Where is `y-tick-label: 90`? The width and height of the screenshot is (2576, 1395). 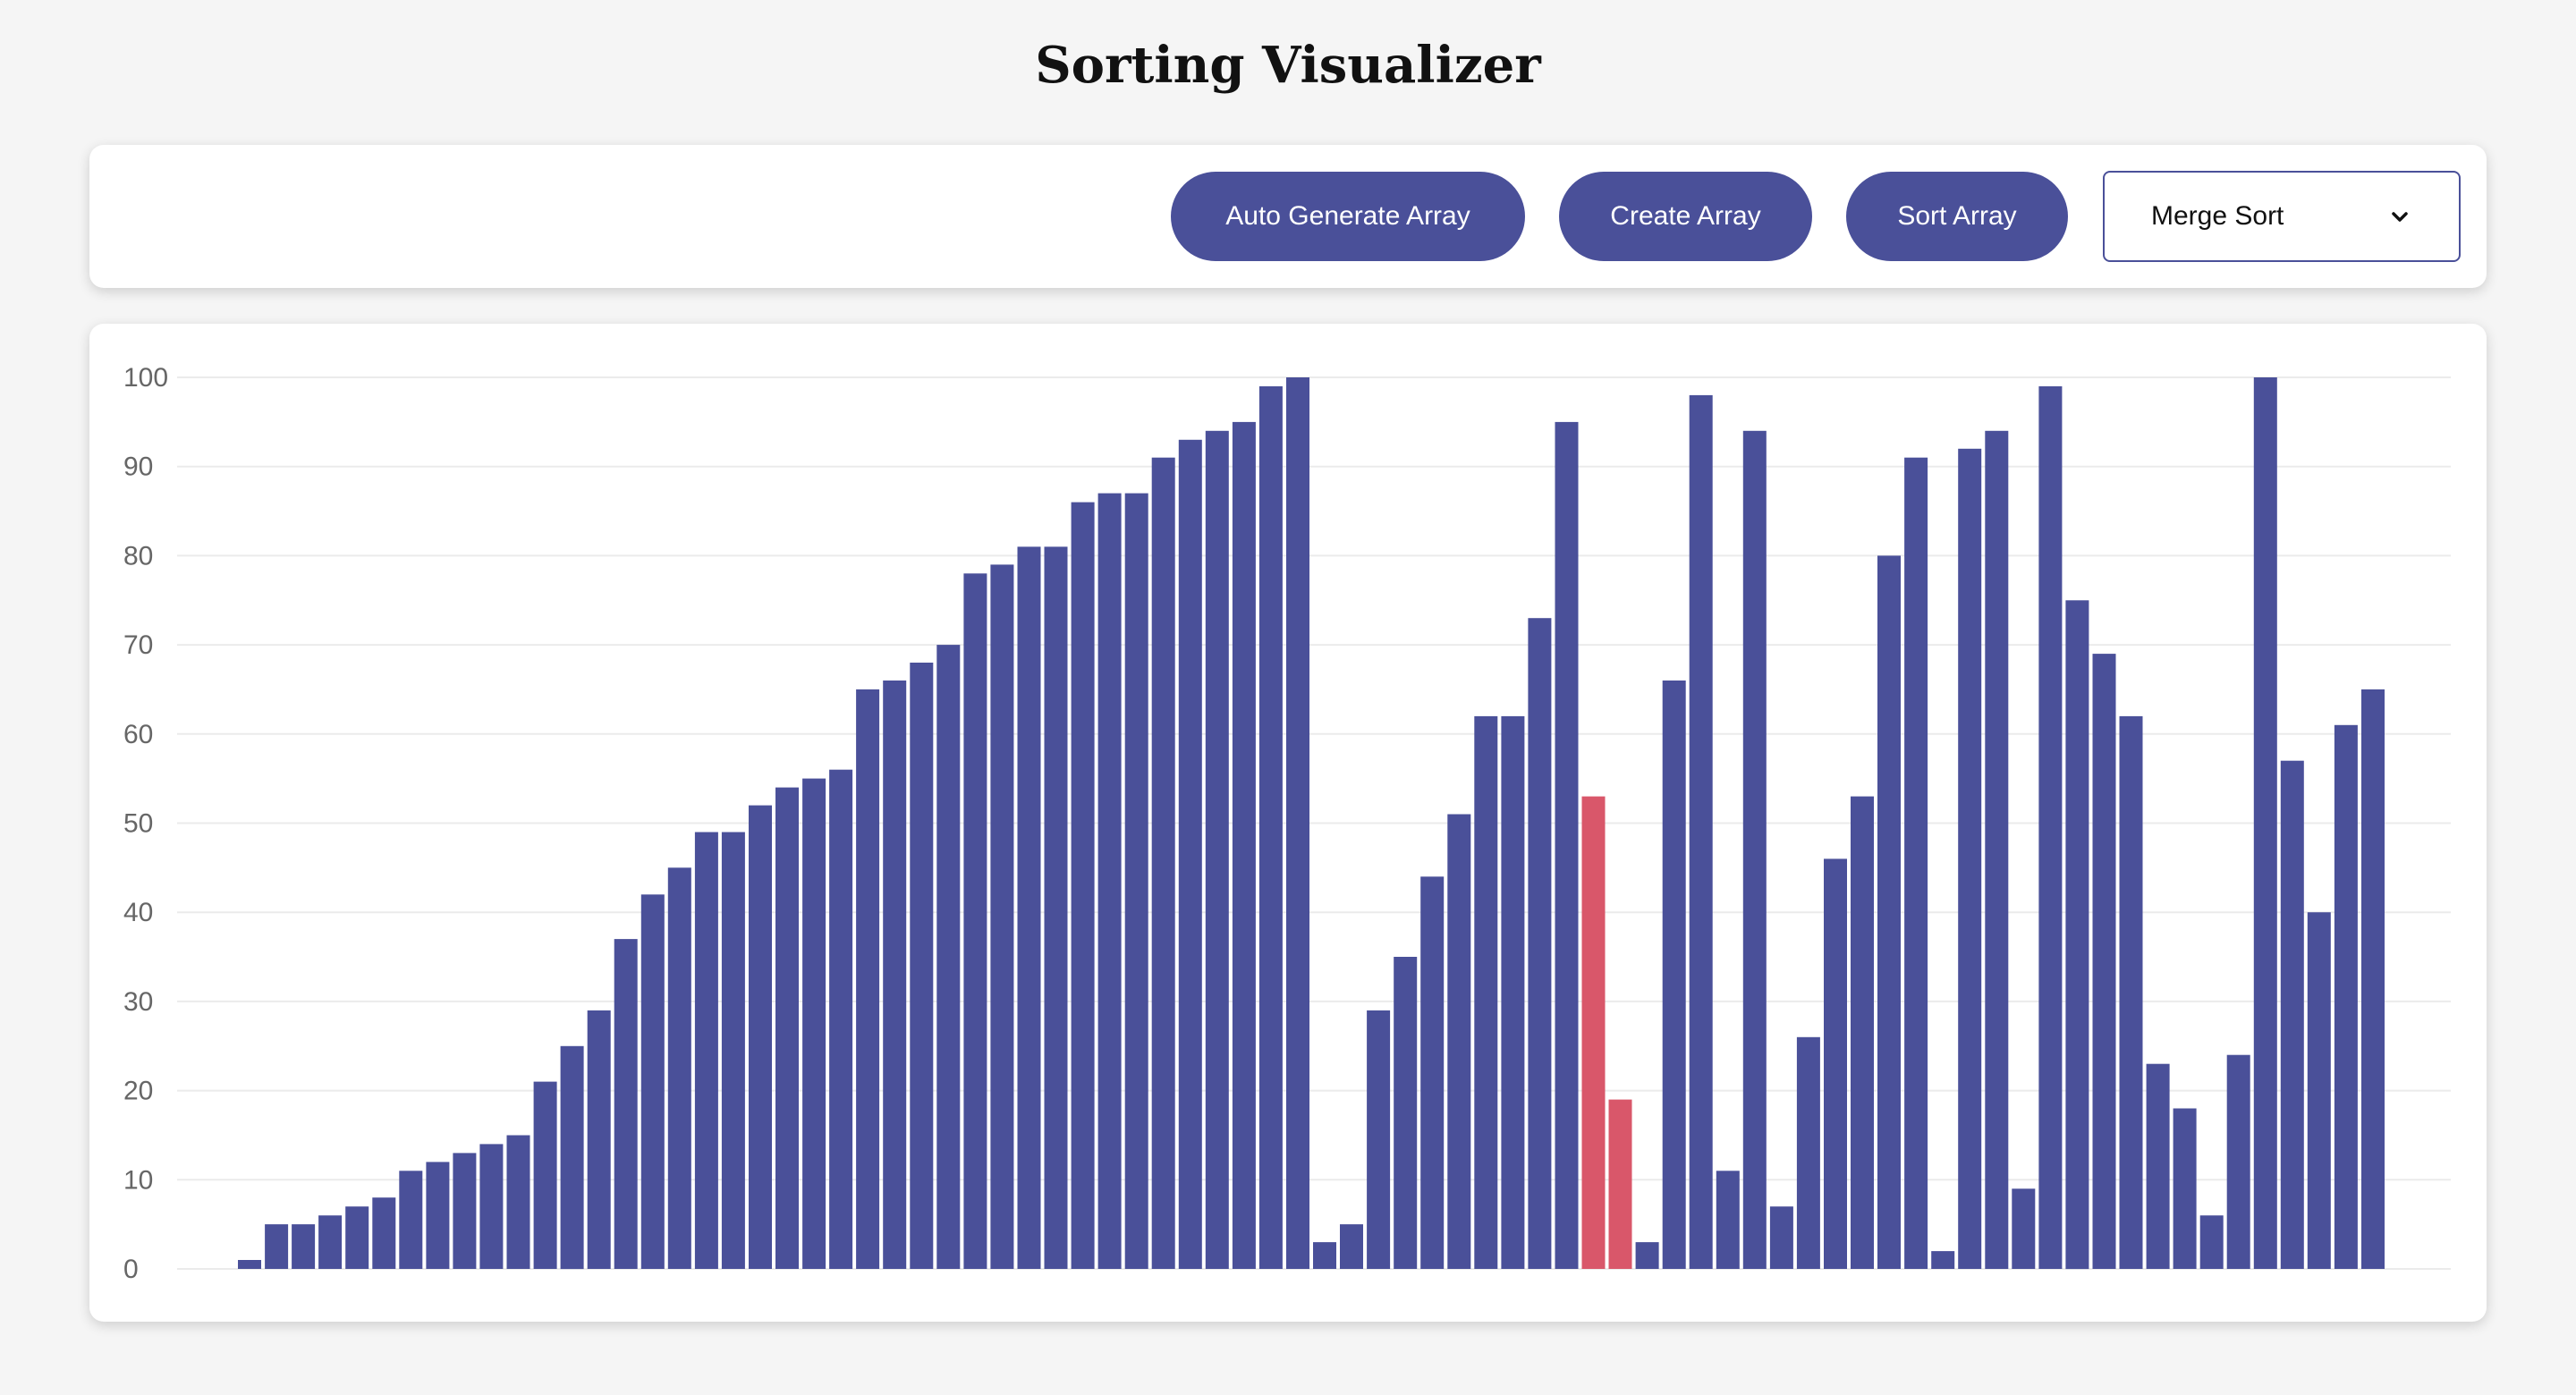 y-tick-label: 90 is located at coordinates (138, 467).